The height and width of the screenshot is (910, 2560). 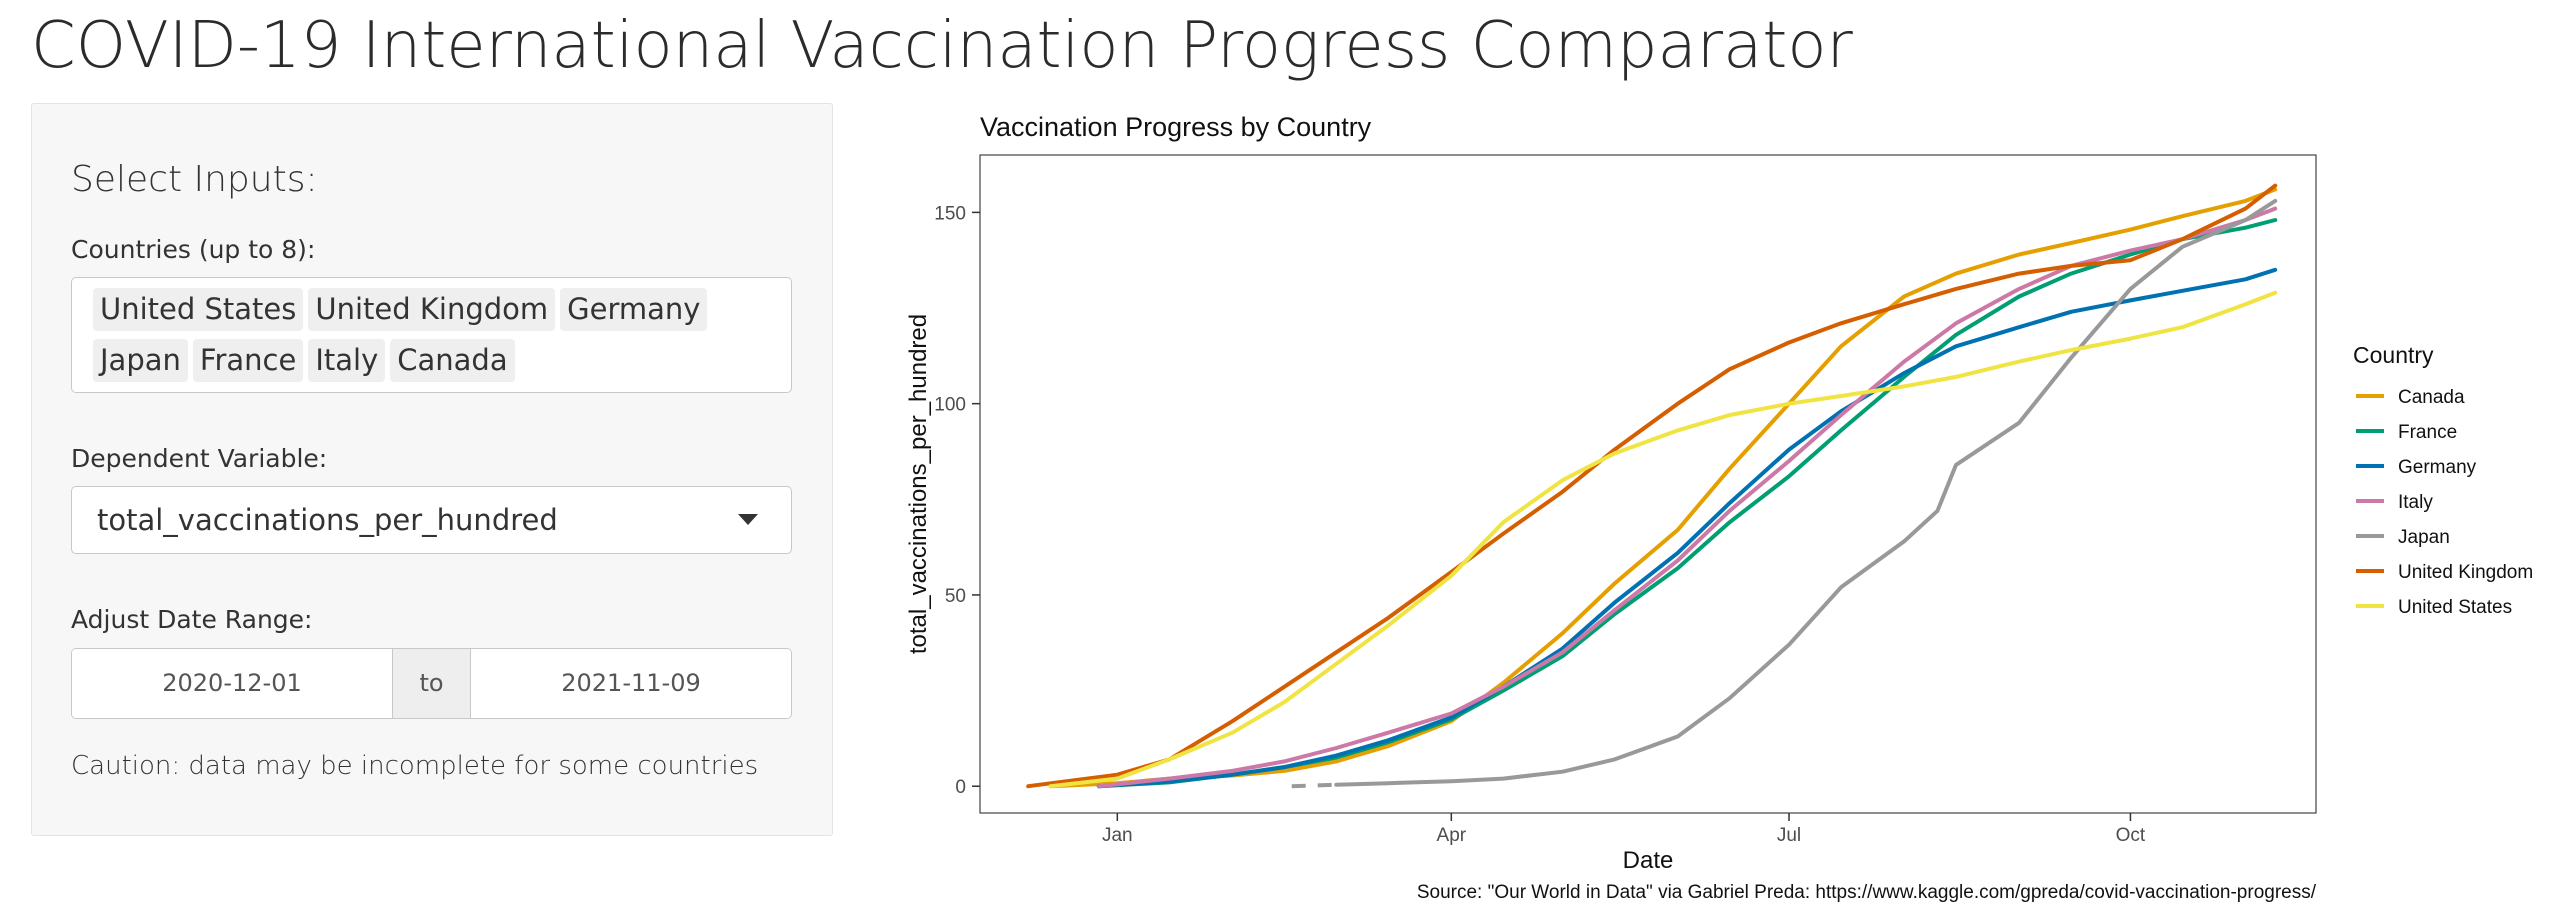 I want to click on dependent-variable-value: total_vaccinations_per_hundred, so click(x=327, y=520).